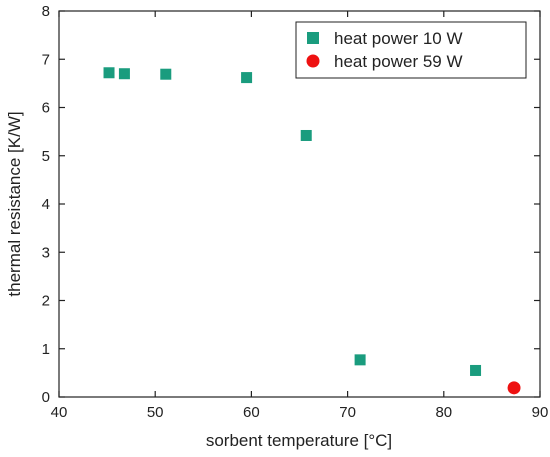 This screenshot has height=457, width=550. Describe the element at coordinates (398, 38) in the screenshot. I see `legend-label-10w: heat power 10 W` at that location.